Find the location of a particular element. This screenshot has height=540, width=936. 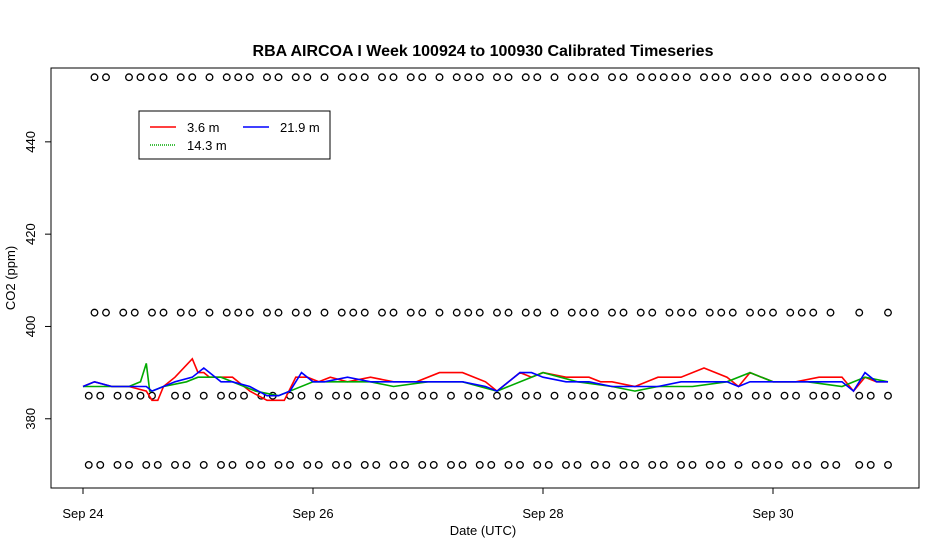

y-tick-label: 440 is located at coordinates (30, 142).